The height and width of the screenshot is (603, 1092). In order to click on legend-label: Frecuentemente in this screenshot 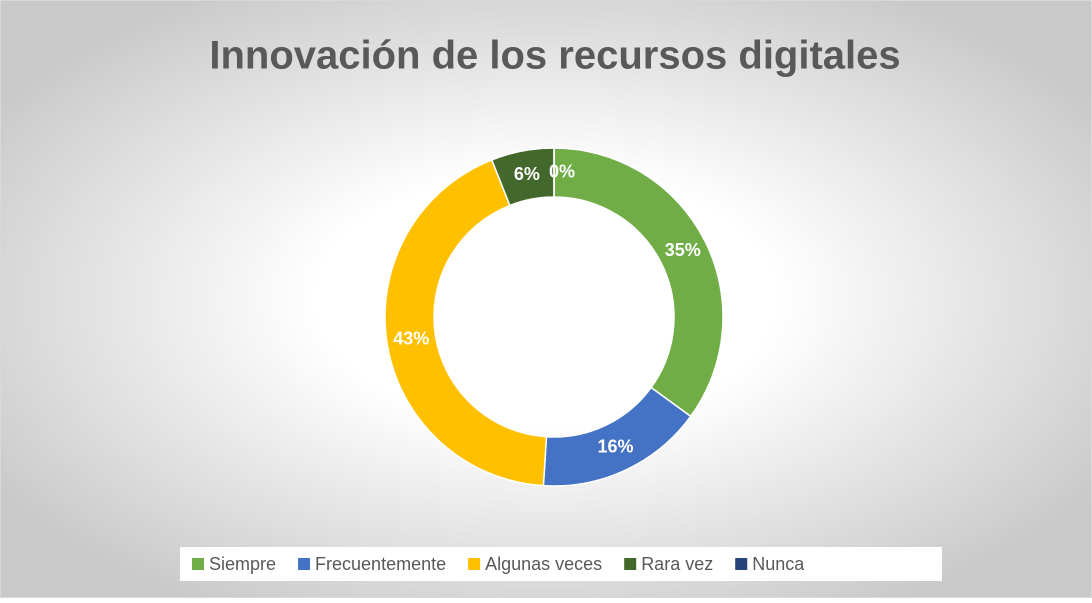, I will do `click(380, 564)`.